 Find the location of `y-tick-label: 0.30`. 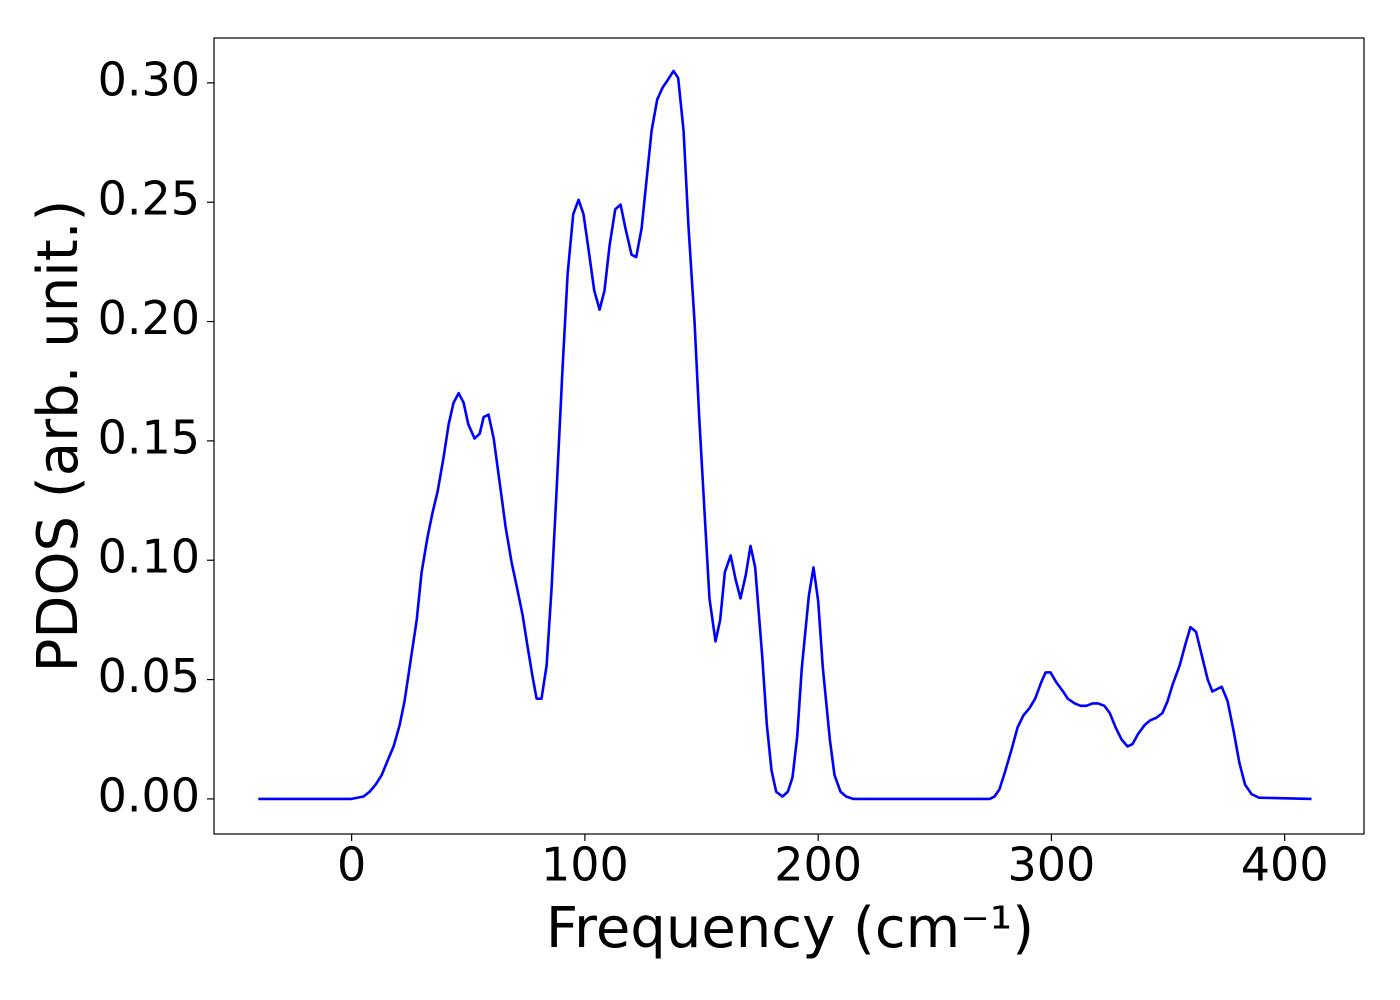

y-tick-label: 0.30 is located at coordinates (149, 79).